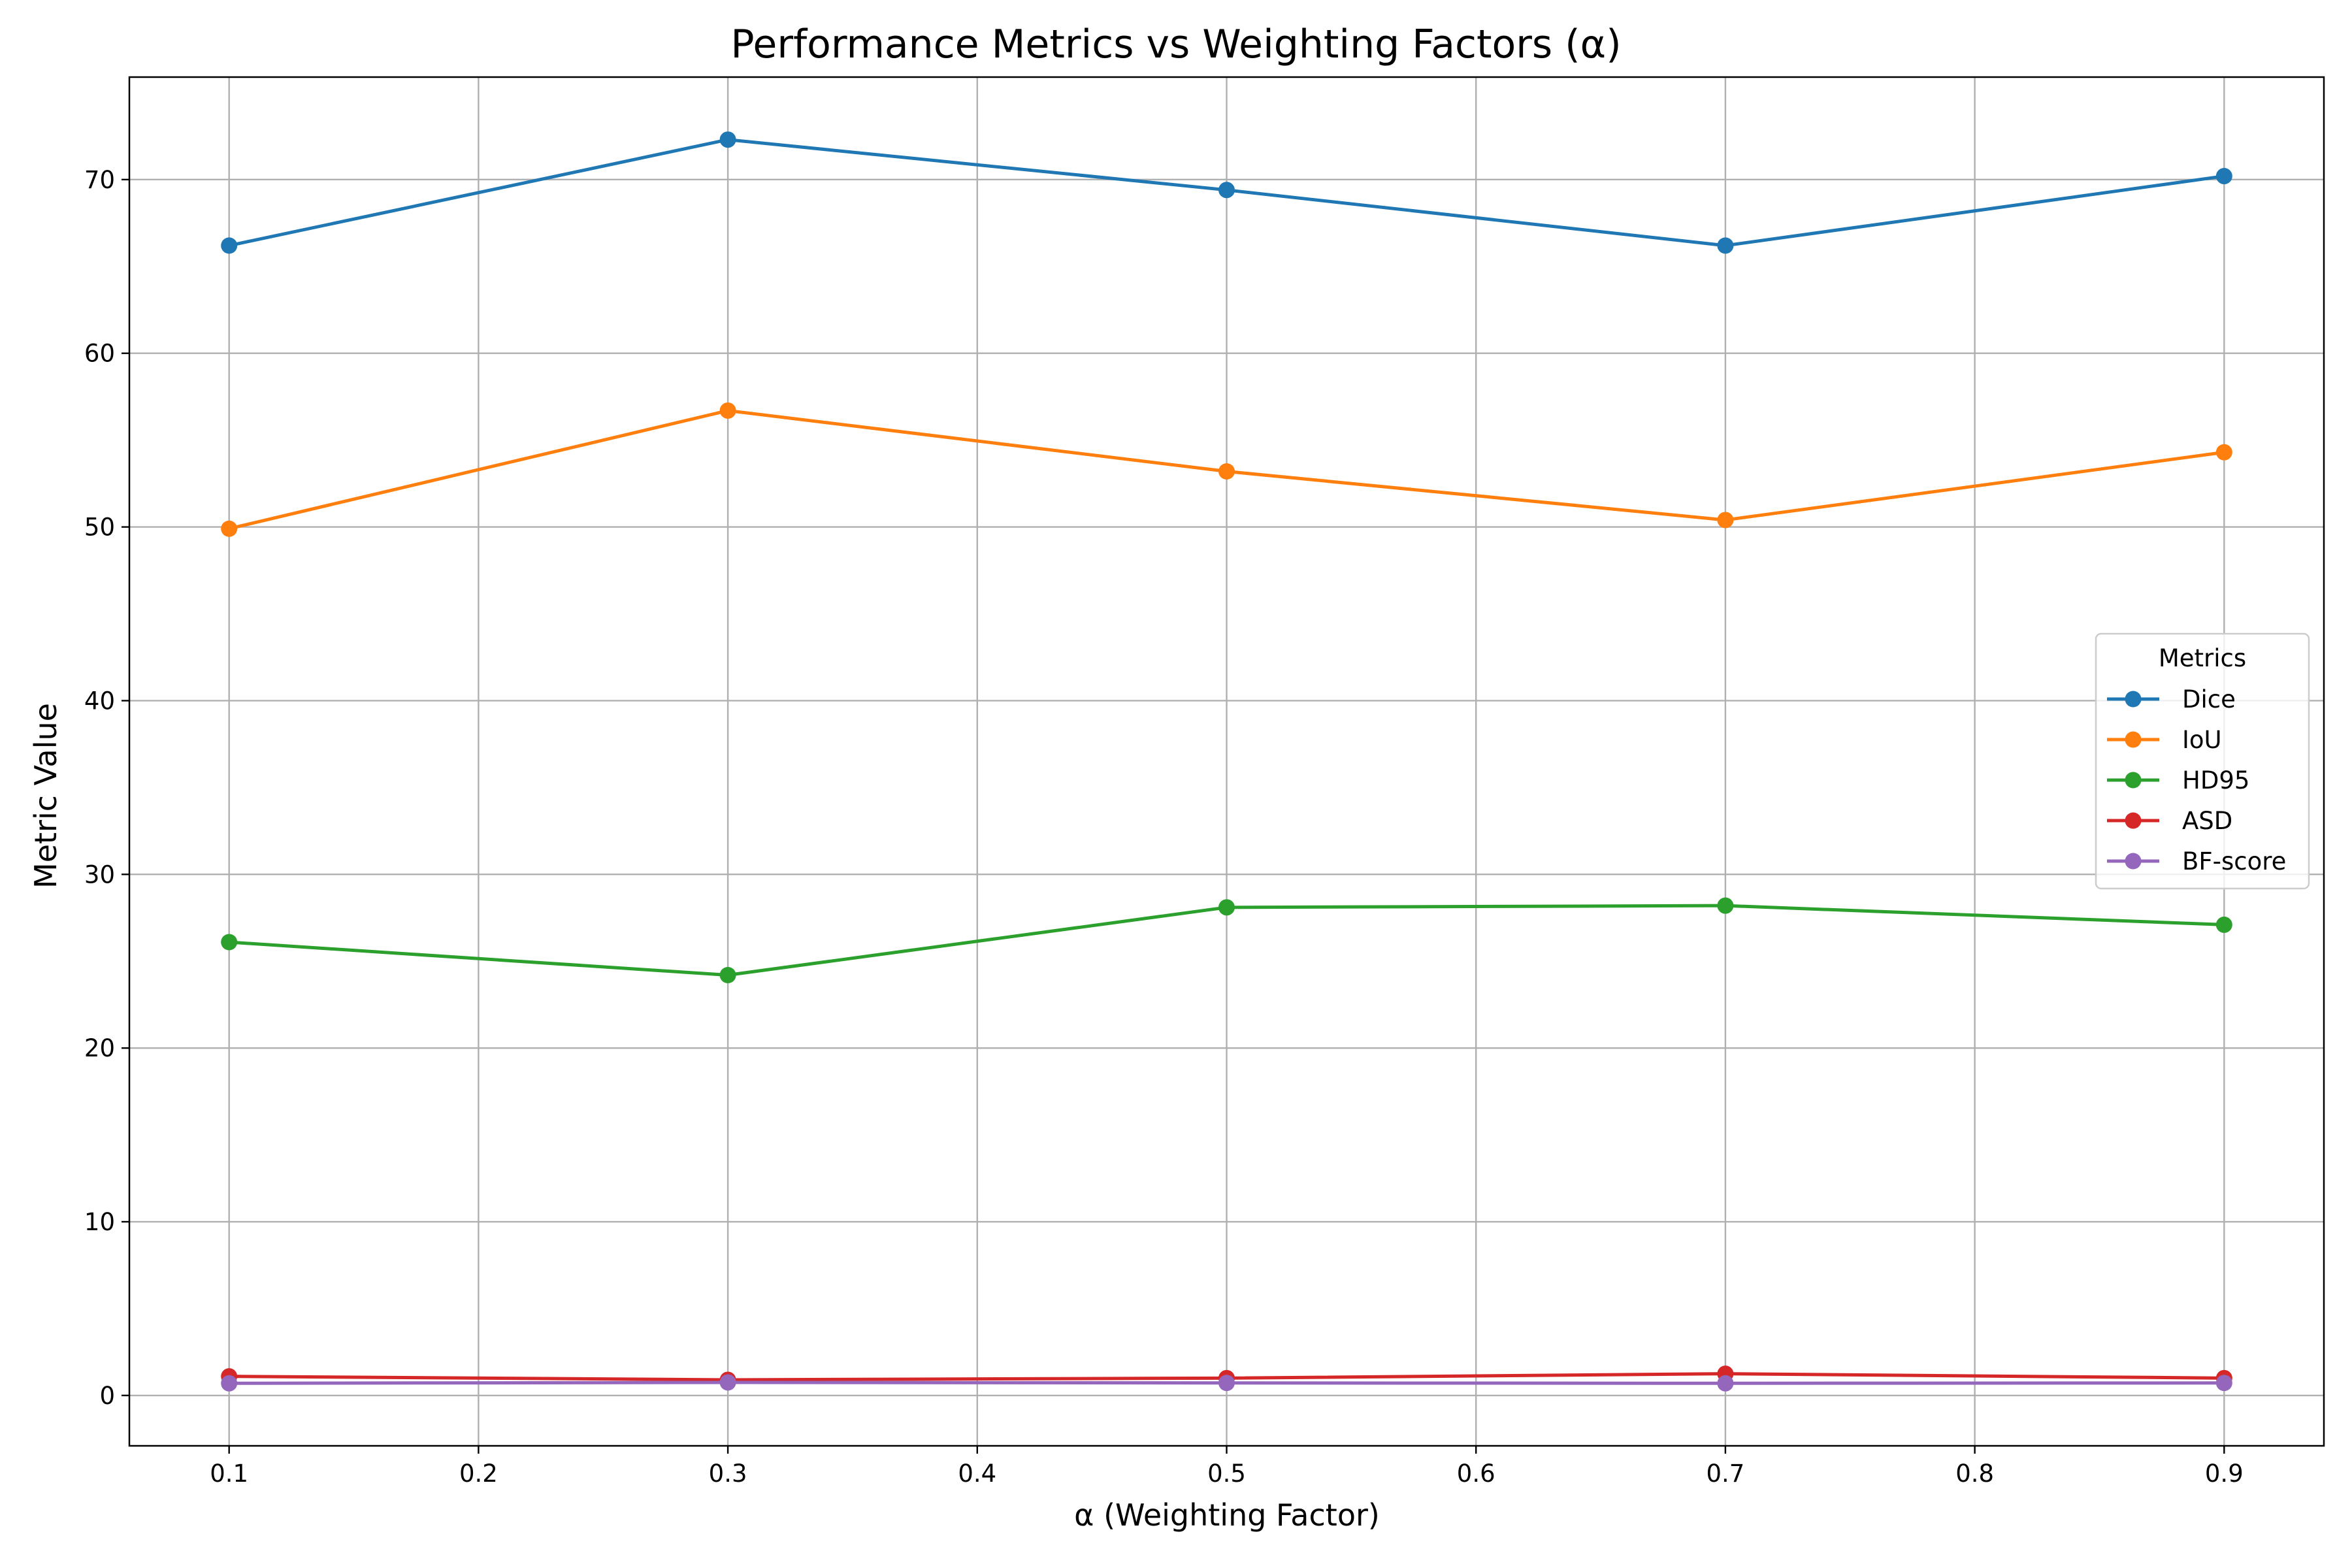 The height and width of the screenshot is (1568, 2352). Describe the element at coordinates (2202, 740) in the screenshot. I see `legend-label-iou: IoU` at that location.